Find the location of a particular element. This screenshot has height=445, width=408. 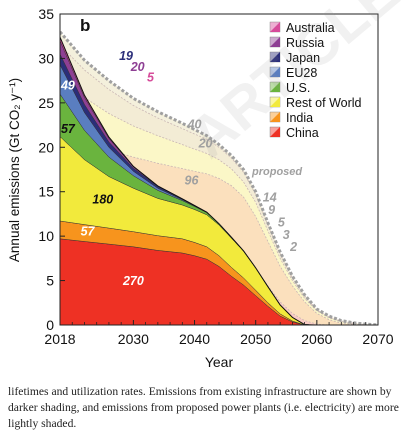

legend-item: China is located at coordinates (294, 133).